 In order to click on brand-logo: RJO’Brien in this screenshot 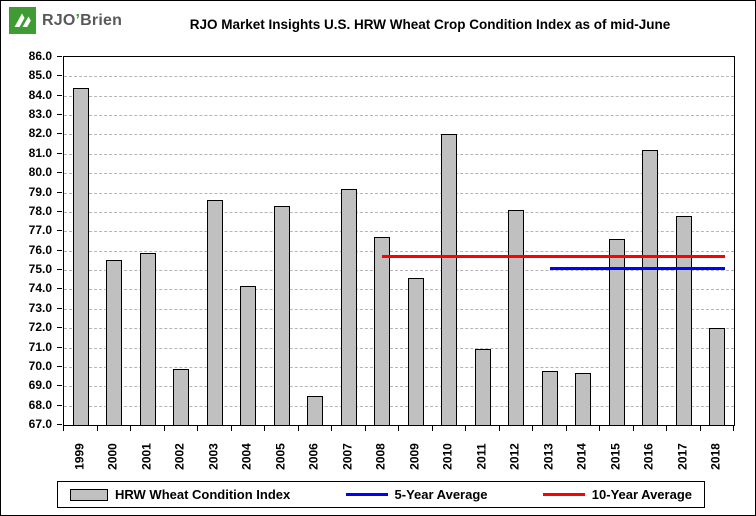, I will do `click(65, 20)`.